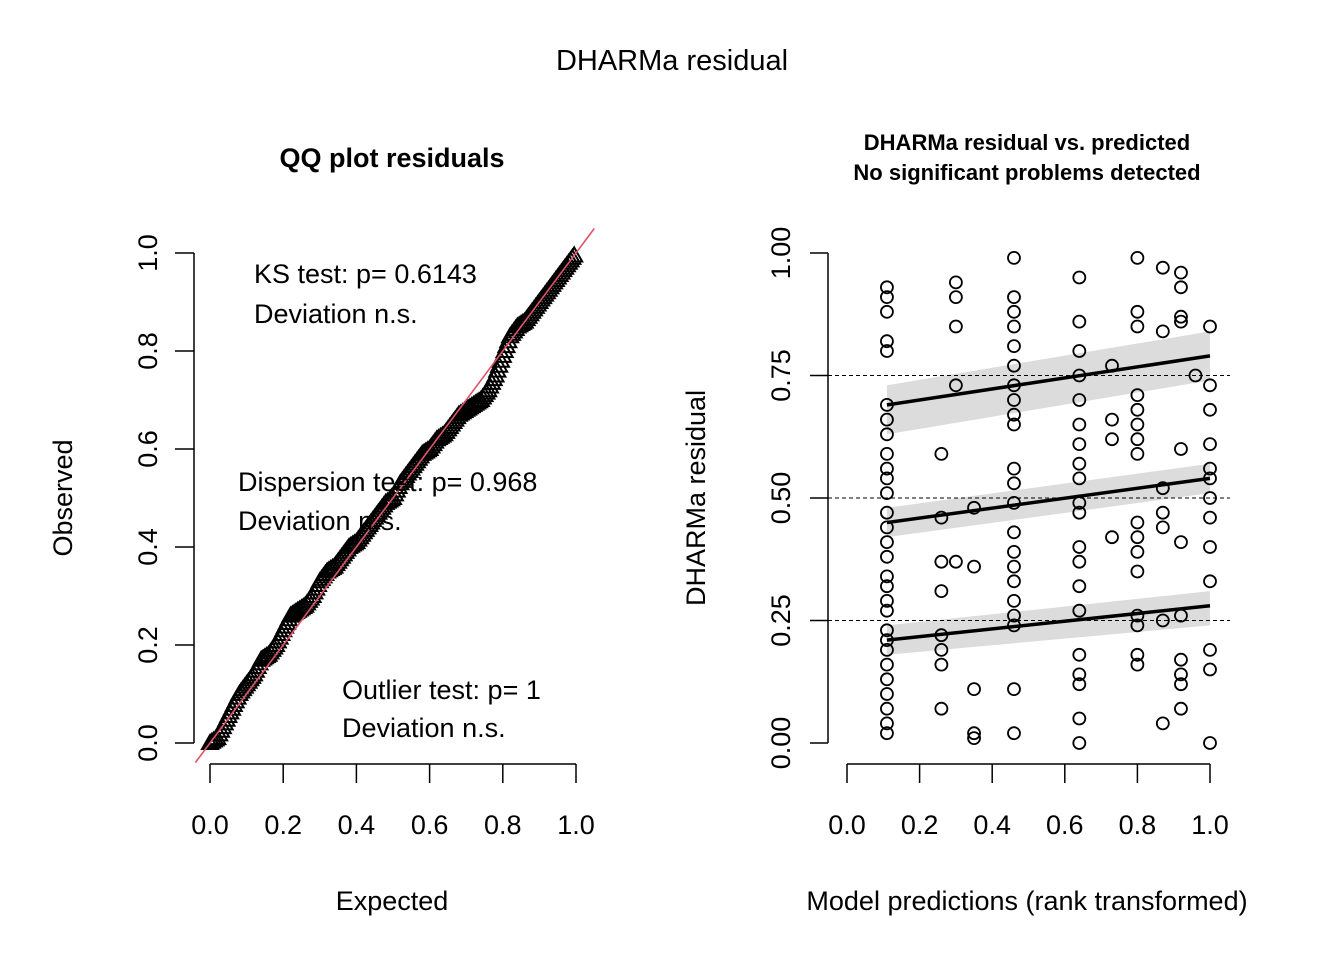 The height and width of the screenshot is (960, 1344). Describe the element at coordinates (1138, 825) in the screenshot. I see `resid-x-tick-label: 0.8` at that location.